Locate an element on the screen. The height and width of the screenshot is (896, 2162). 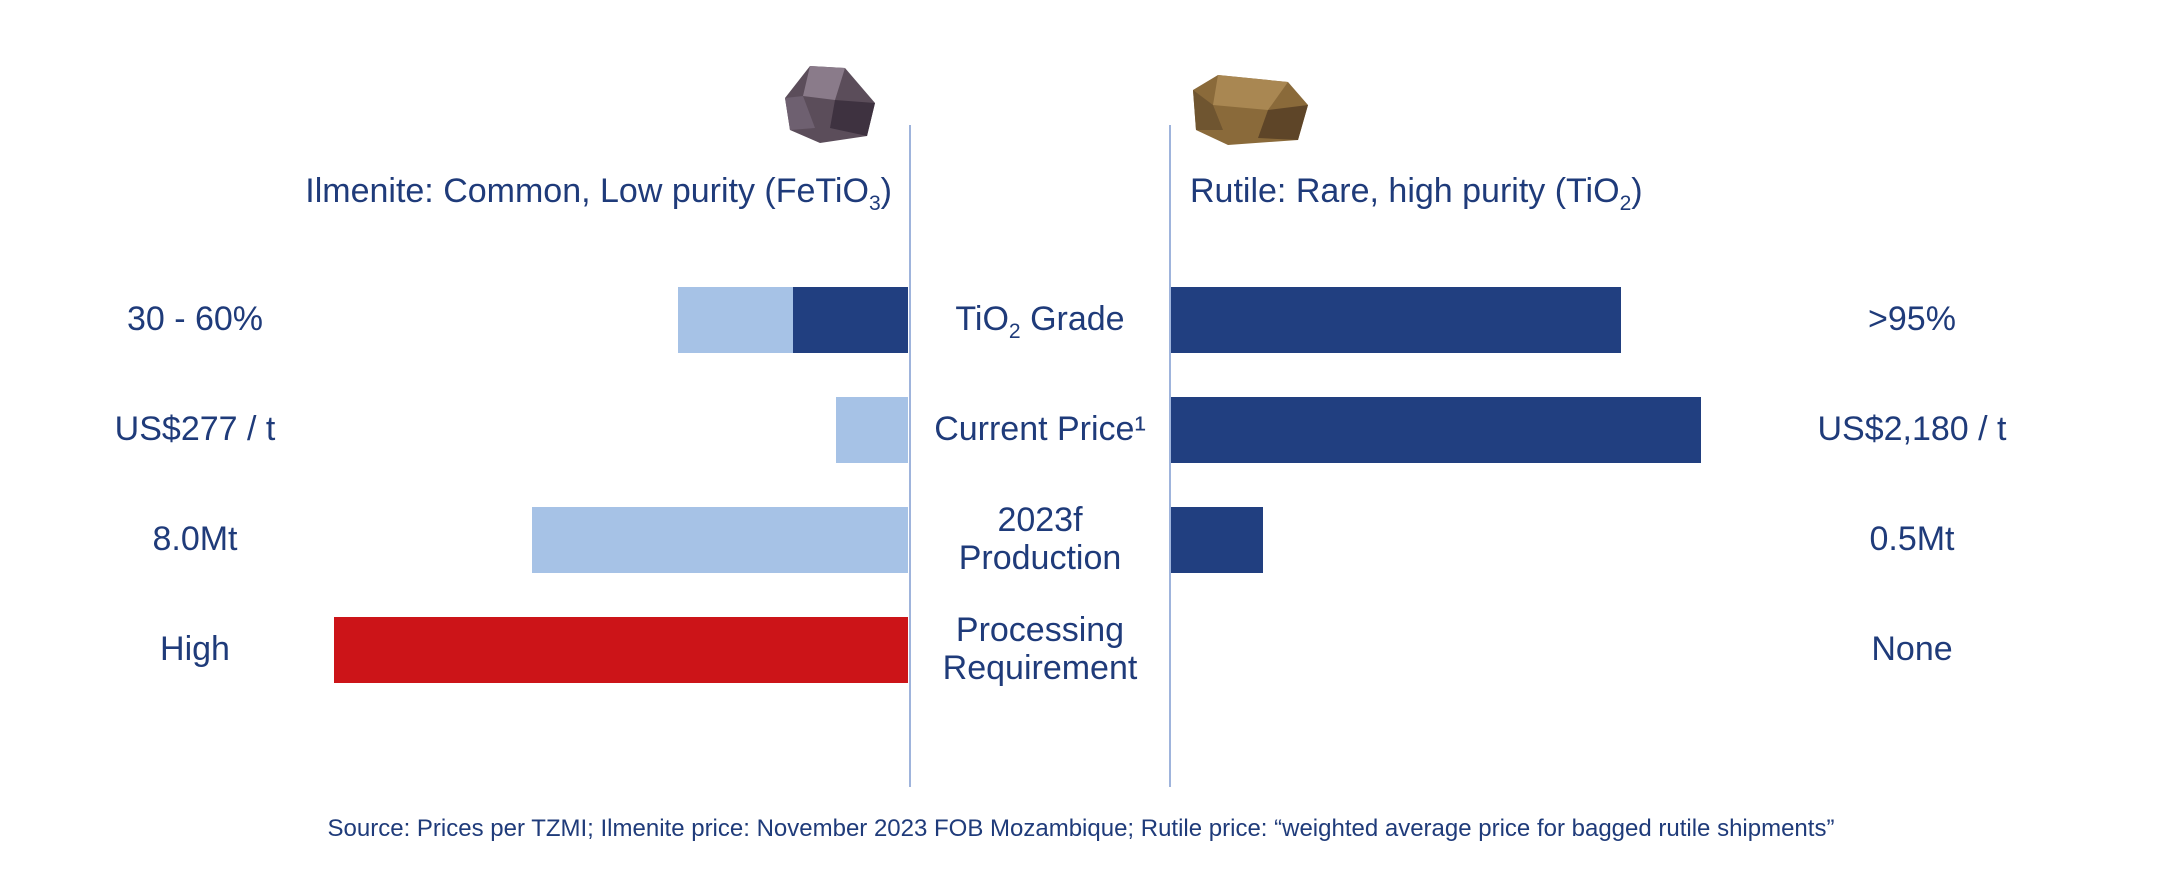
ilmenite-value-label: High is located at coordinates (195, 649).